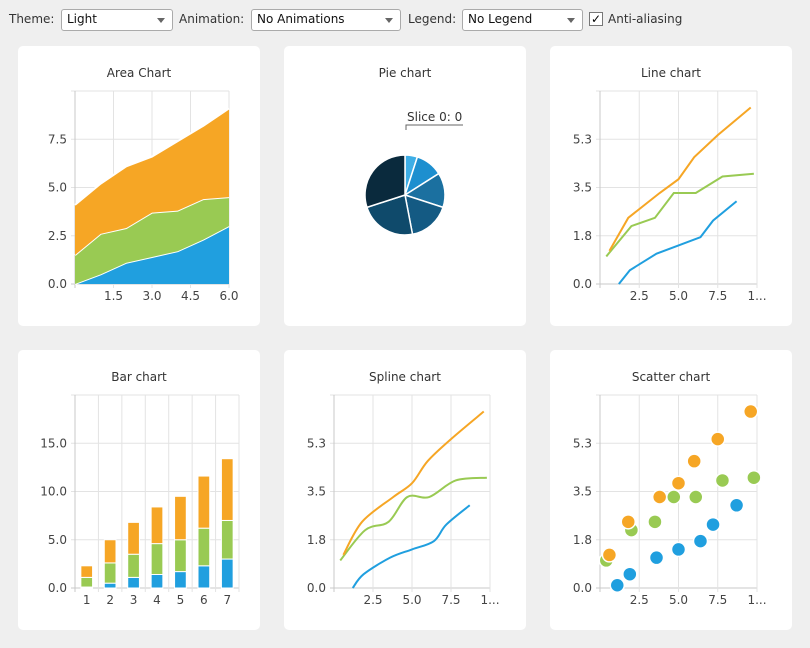  What do you see at coordinates (53, 443) in the screenshot?
I see `y-tick-label: 15.0` at bounding box center [53, 443].